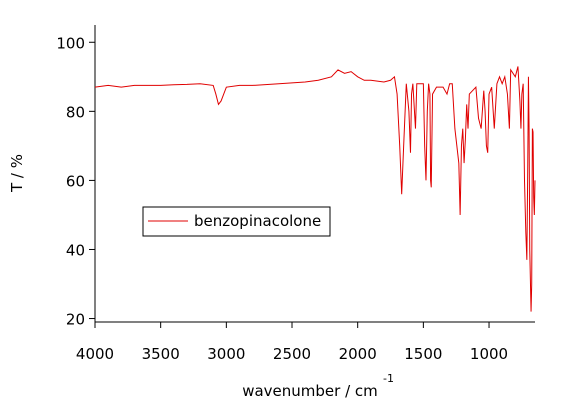  What do you see at coordinates (17, 173) in the screenshot?
I see `y-axis-label: T / %` at bounding box center [17, 173].